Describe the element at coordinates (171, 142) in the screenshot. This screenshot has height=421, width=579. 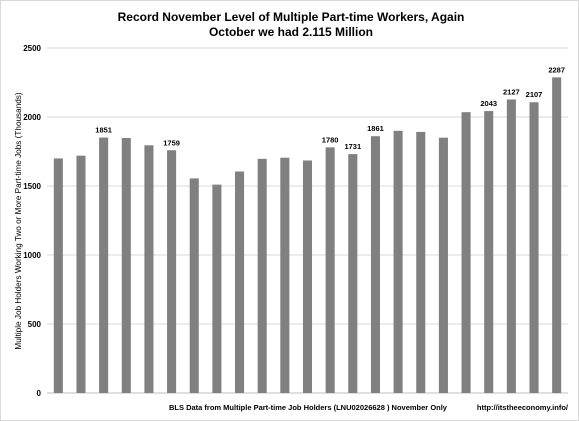
I see `data-label: 1759` at that location.